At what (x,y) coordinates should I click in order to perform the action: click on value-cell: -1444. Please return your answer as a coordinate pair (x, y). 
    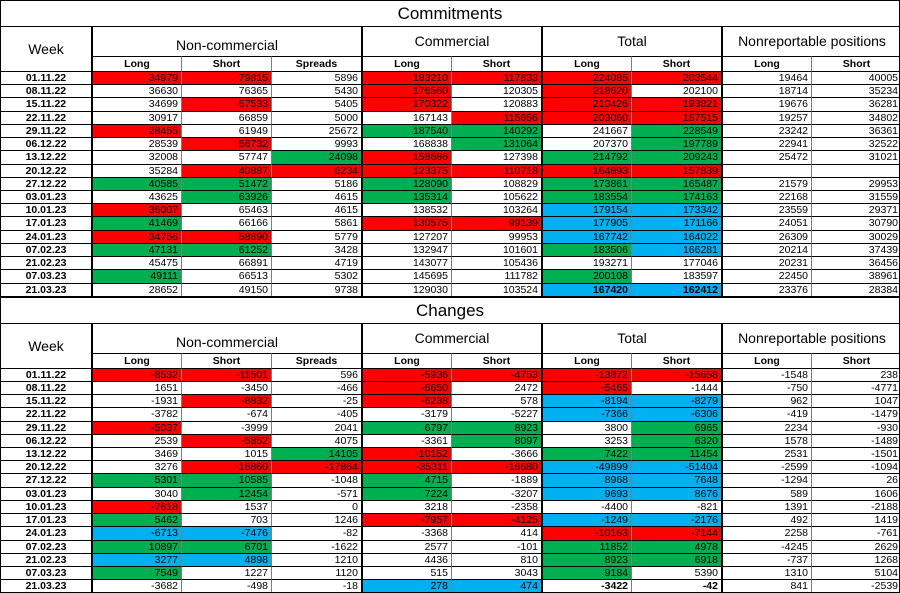
    Looking at the image, I should click on (676, 387).